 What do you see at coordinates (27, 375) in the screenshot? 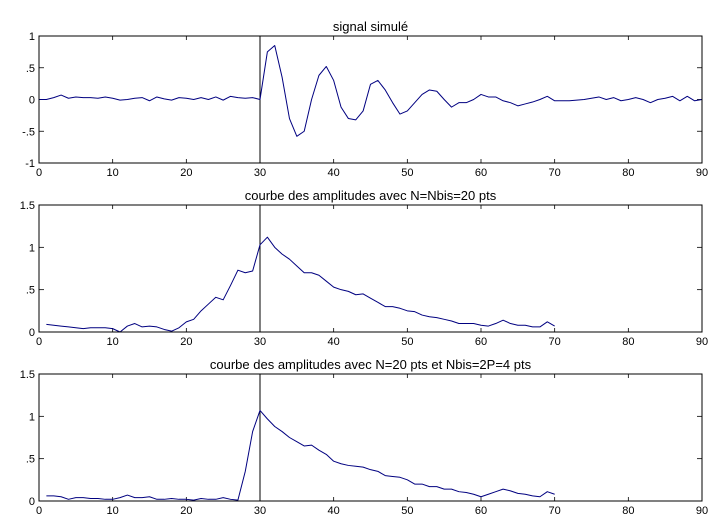
I see `y-tick-label: 1.5` at bounding box center [27, 375].